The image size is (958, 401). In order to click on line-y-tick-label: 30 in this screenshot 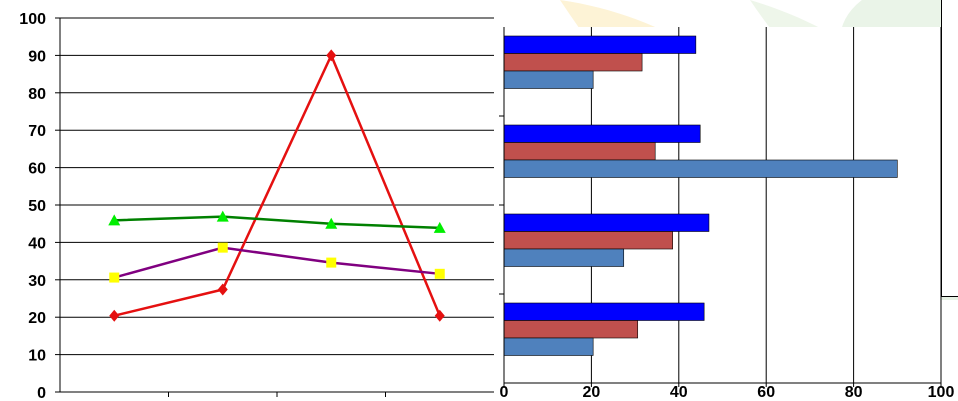, I will do `click(37, 281)`.